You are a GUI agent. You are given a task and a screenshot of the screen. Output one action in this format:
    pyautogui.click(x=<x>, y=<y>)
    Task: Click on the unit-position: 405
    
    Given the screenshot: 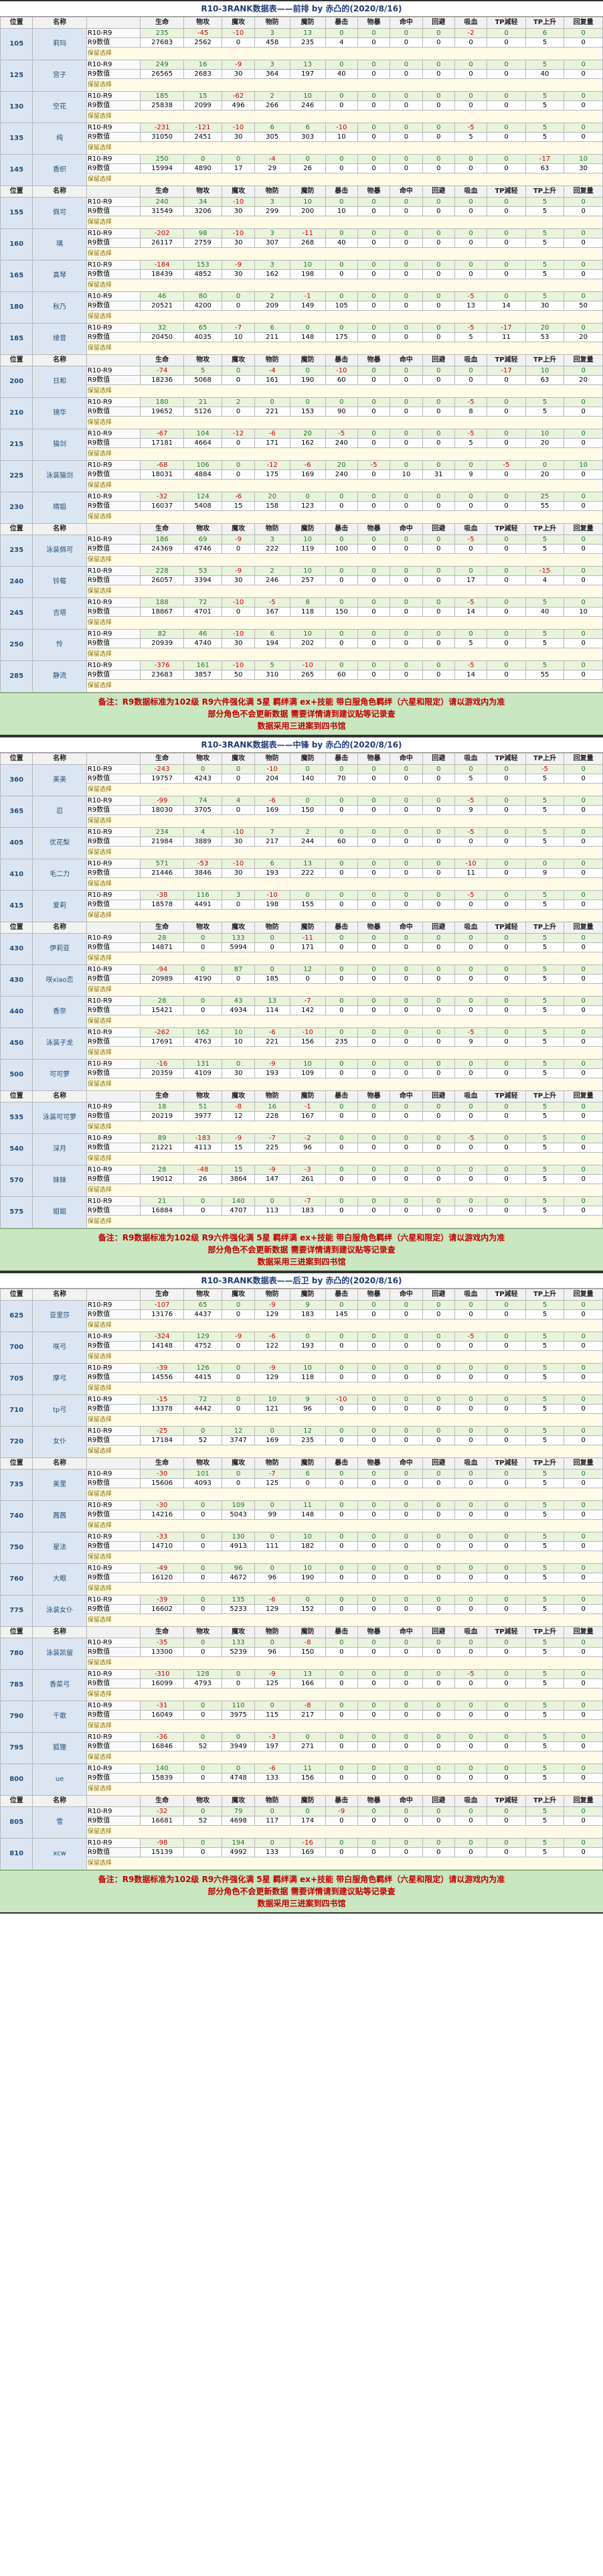 What is the action you would take?
    pyautogui.click(x=16, y=843)
    